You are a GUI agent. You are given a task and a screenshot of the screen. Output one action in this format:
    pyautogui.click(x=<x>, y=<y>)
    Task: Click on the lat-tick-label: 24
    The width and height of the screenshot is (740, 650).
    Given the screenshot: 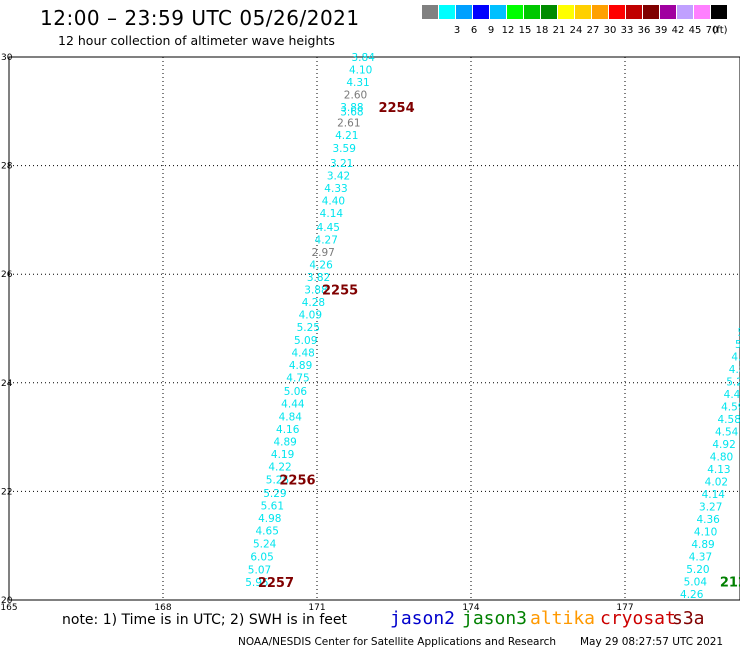 What is the action you would take?
    pyautogui.click(x=7, y=384)
    